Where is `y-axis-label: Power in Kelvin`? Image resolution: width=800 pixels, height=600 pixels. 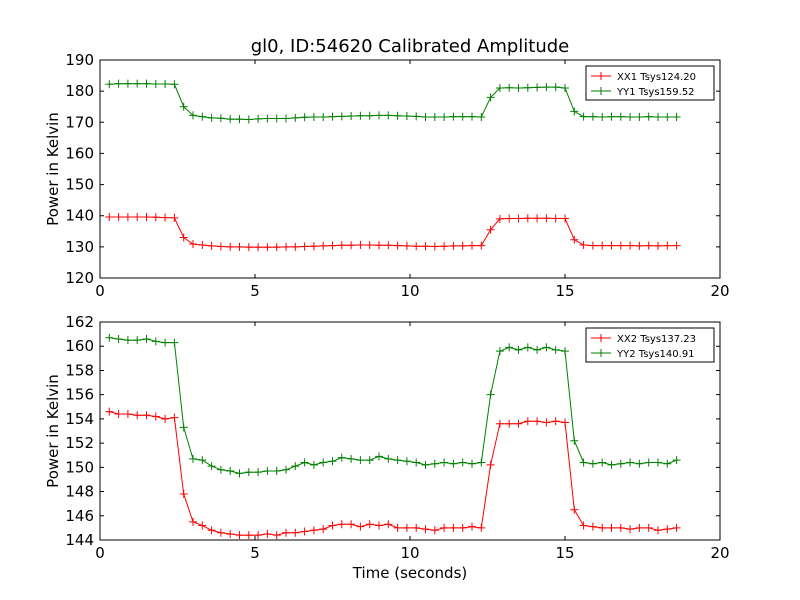
y-axis-label: Power in Kelvin is located at coordinates (53, 169).